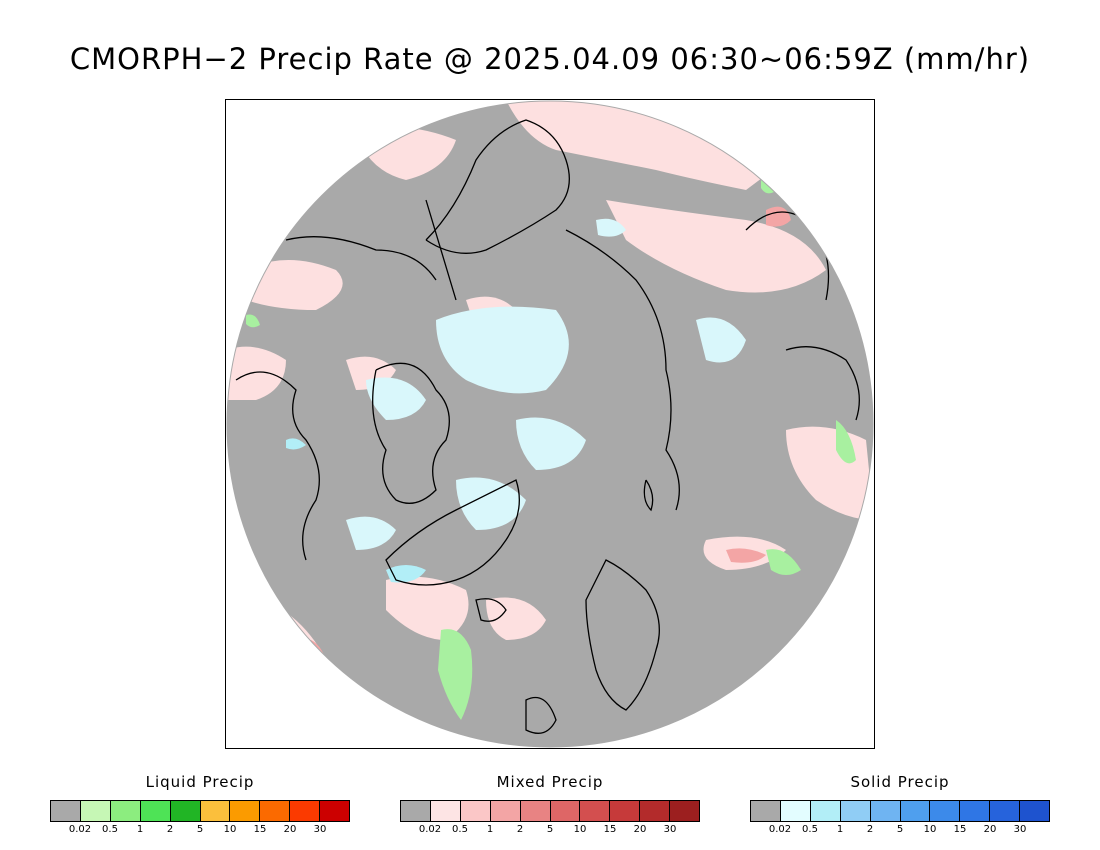 Image resolution: width=1100 pixels, height=850 pixels. I want to click on solid-precip-legend: Solid Precip 0.02 0.5 1 2 5 10 15 20 30, so click(900, 805).